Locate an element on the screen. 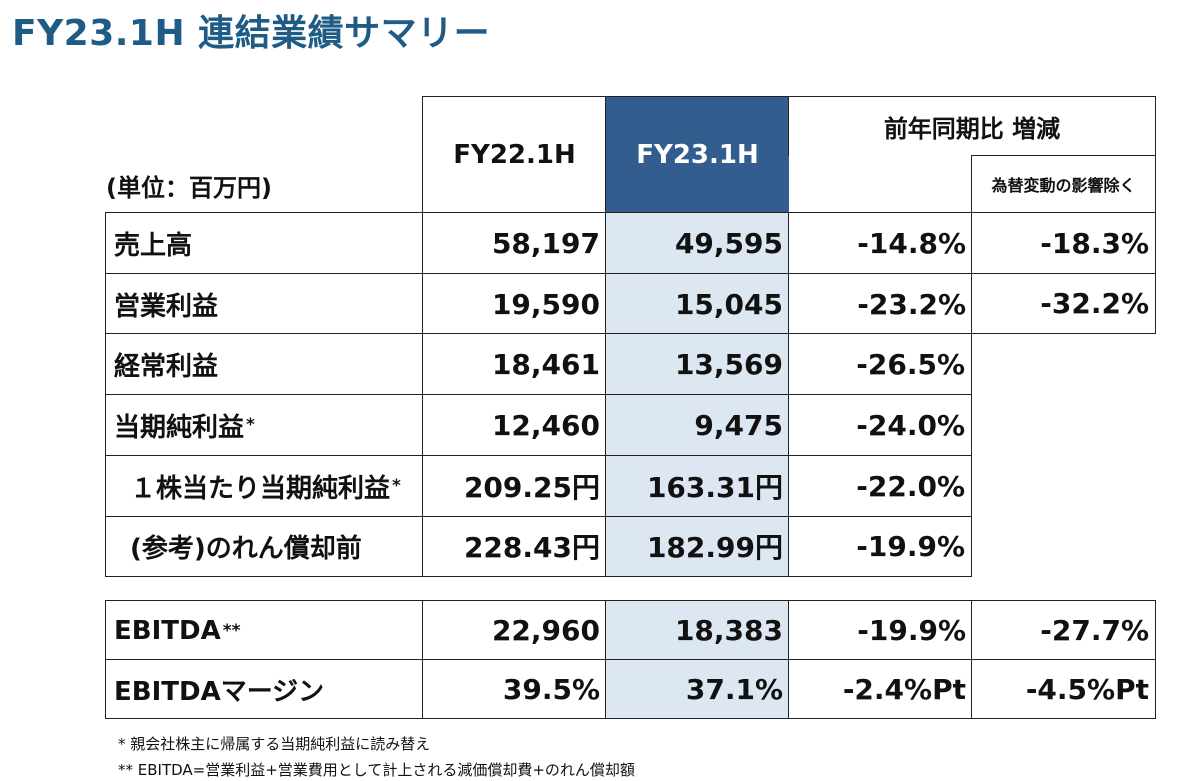 The height and width of the screenshot is (781, 1200). rows-row-1-fx: -32.2% is located at coordinates (1063, 303).